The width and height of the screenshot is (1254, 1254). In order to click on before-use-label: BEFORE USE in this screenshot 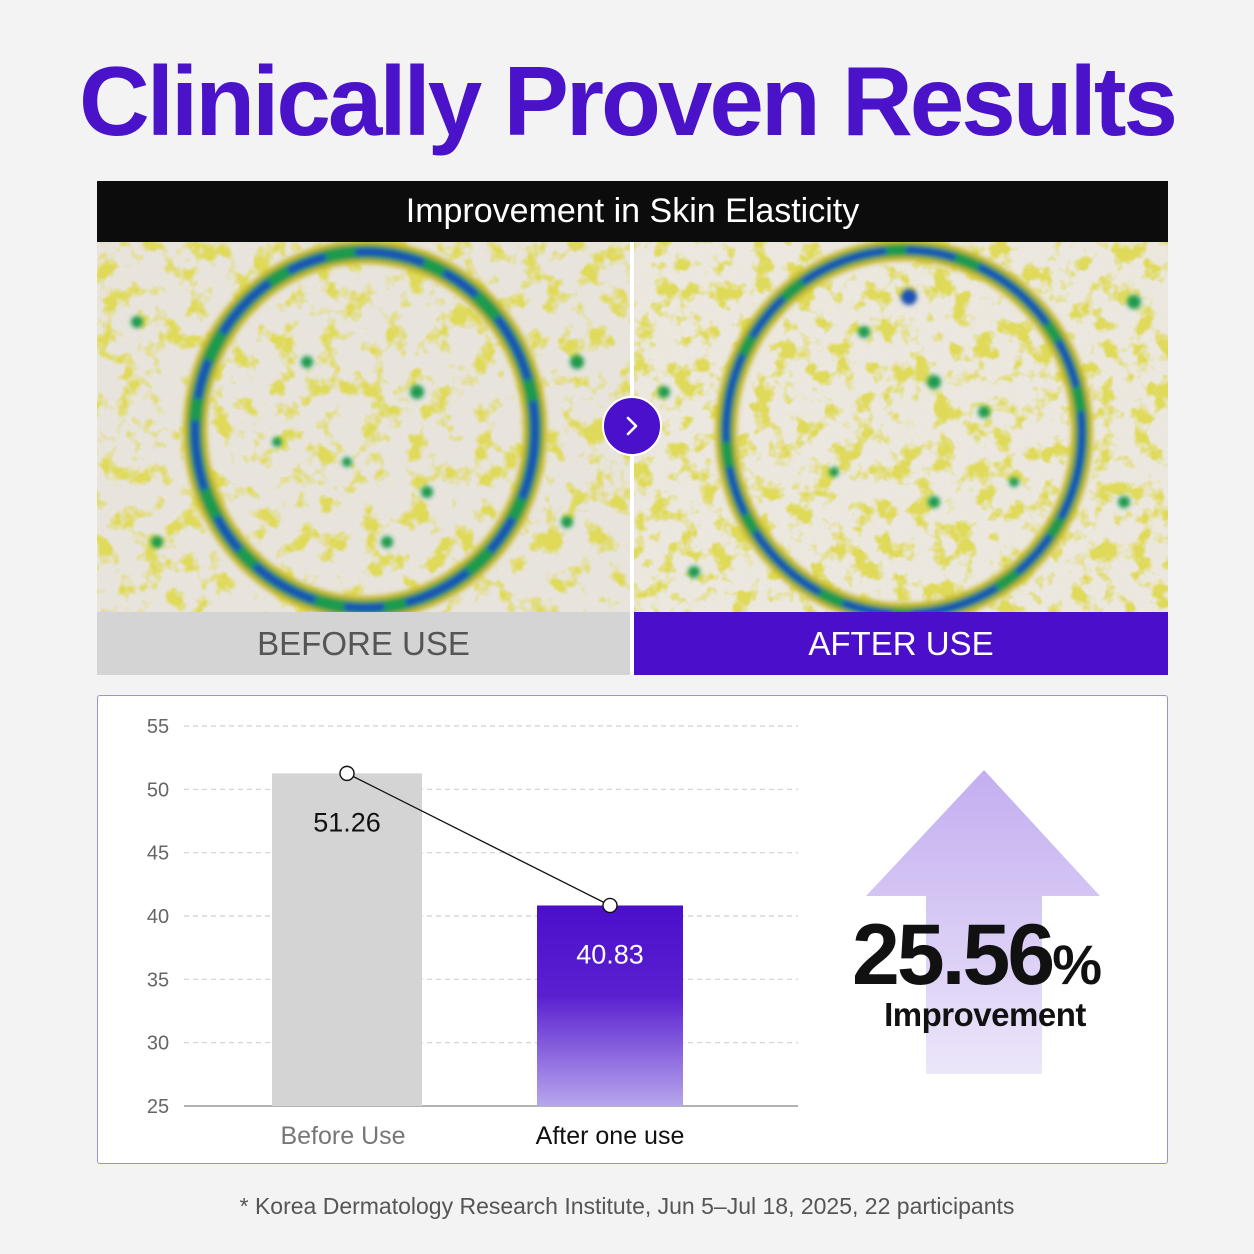, I will do `click(363, 643)`.